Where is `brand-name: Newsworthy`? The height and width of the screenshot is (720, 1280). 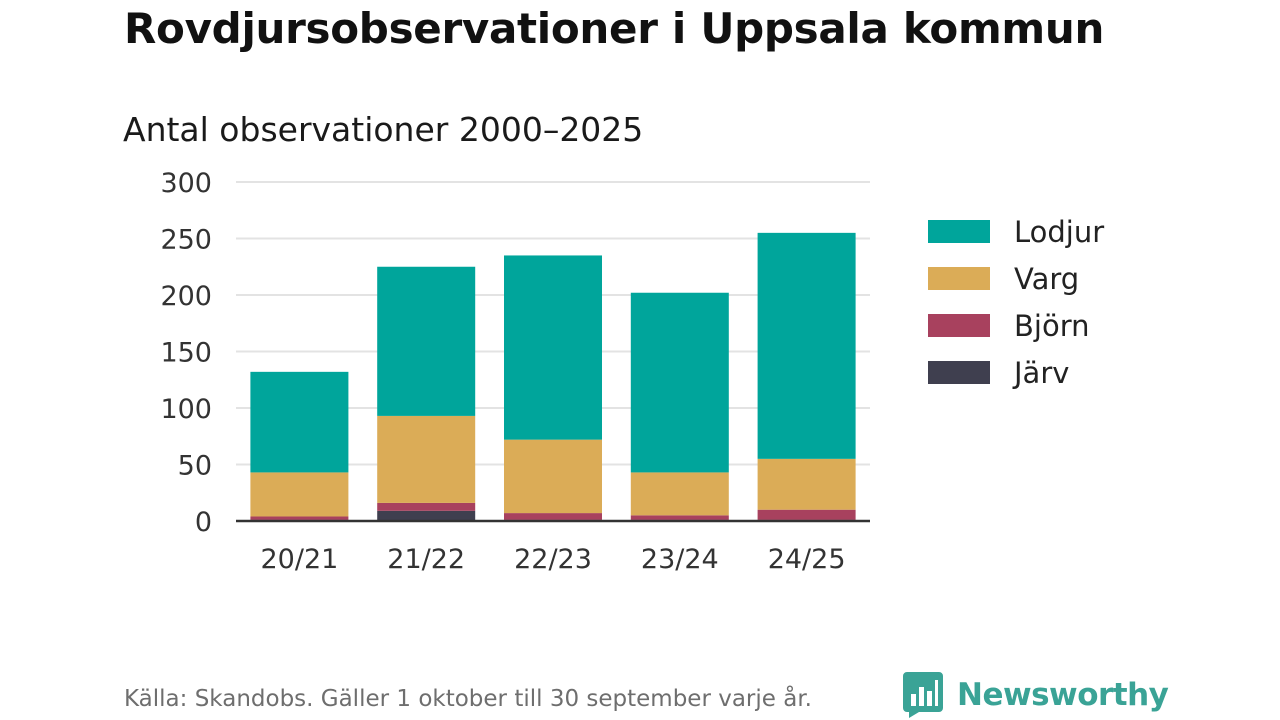 brand-name: Newsworthy is located at coordinates (1063, 695).